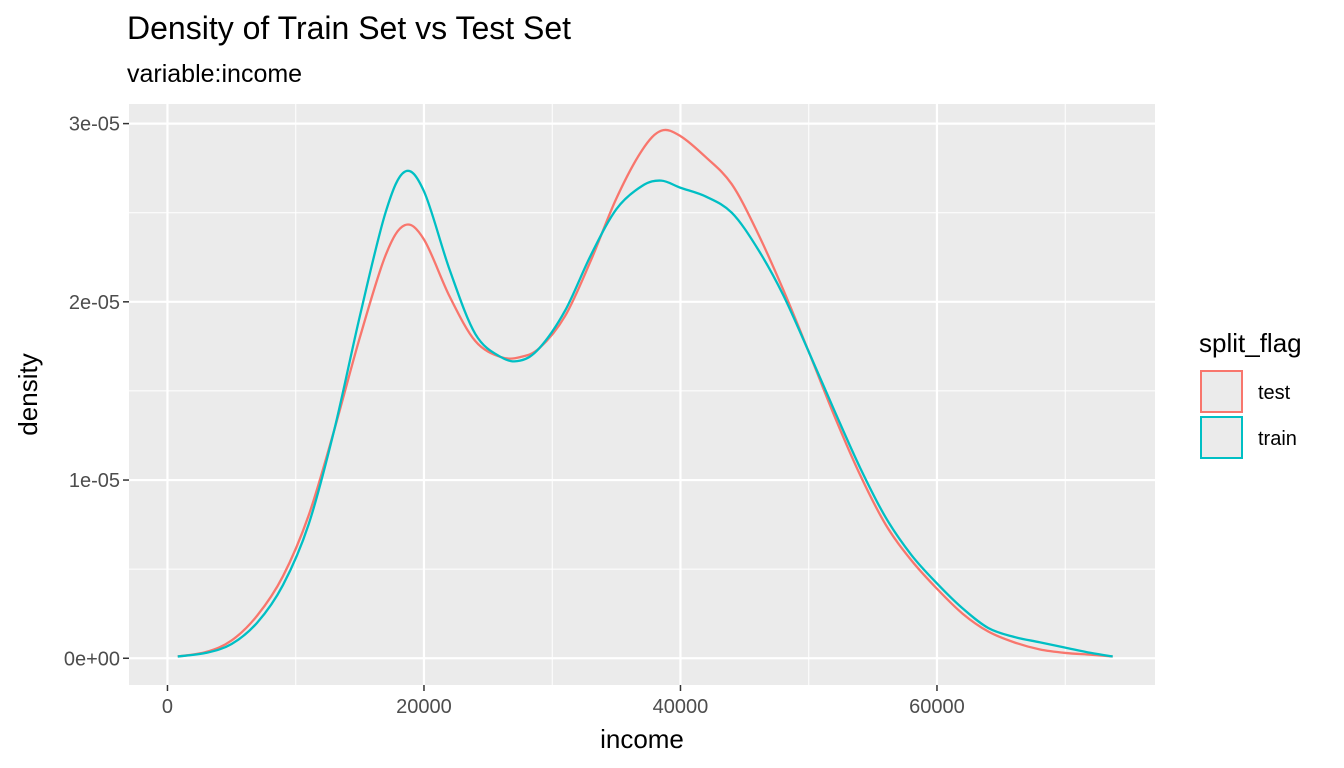 The image size is (1344, 768). What do you see at coordinates (1274, 393) in the screenshot?
I see `legend-label-test: test` at bounding box center [1274, 393].